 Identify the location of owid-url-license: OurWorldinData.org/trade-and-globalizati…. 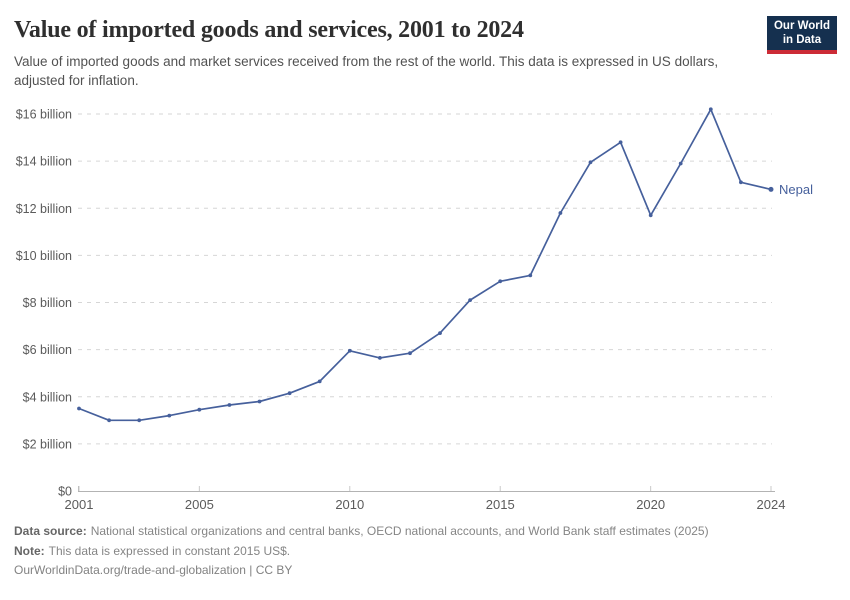
(153, 570).